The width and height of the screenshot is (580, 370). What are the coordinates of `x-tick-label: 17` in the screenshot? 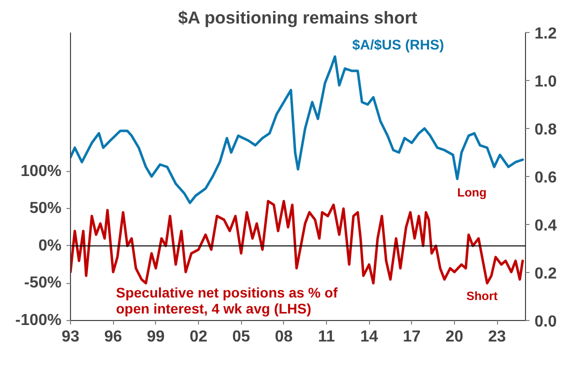 It's located at (411, 337).